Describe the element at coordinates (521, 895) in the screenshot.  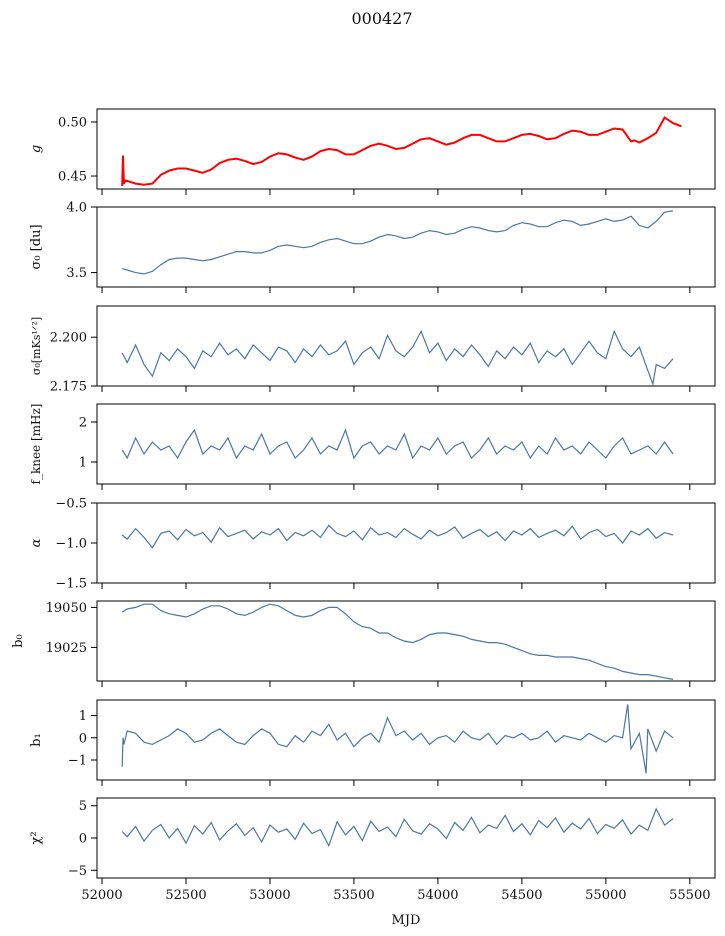
I see `x-tick-label: 54500` at that location.